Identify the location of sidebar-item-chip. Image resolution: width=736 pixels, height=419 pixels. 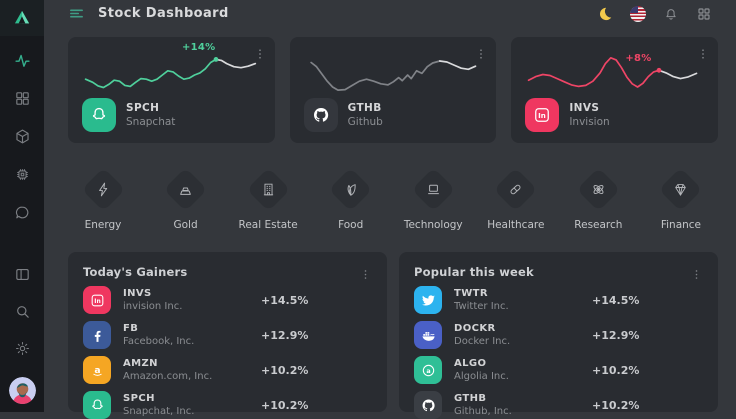
(22, 174).